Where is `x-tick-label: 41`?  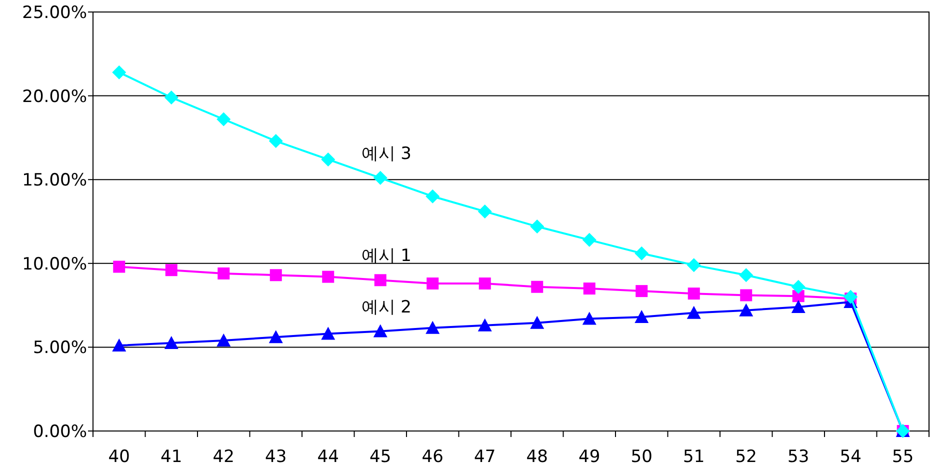 x-tick-label: 41 is located at coordinates (171, 457).